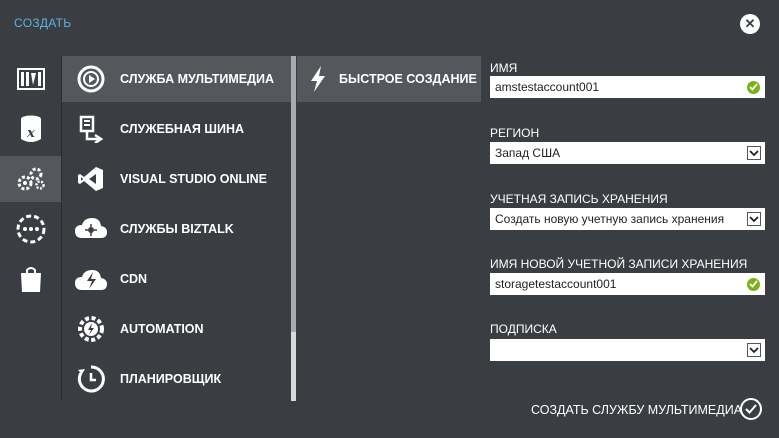 This screenshot has width=779, height=438. I want to click on svg-text: x, so click(30, 133).